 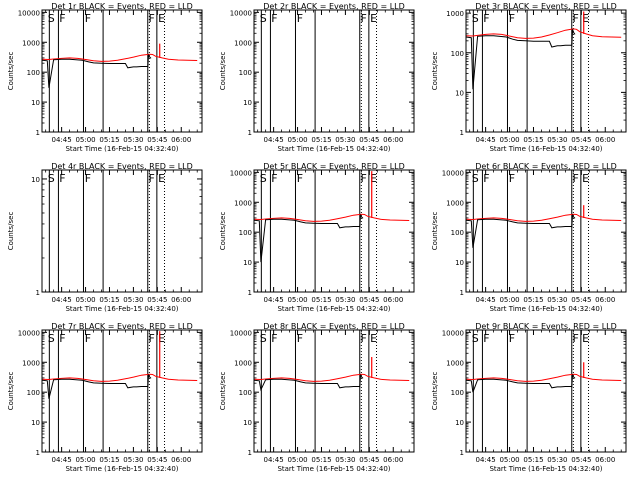 What do you see at coordinates (122, 166) in the screenshot?
I see `panel-title: Det 4r BLACK = Events, RED = LLD` at bounding box center [122, 166].